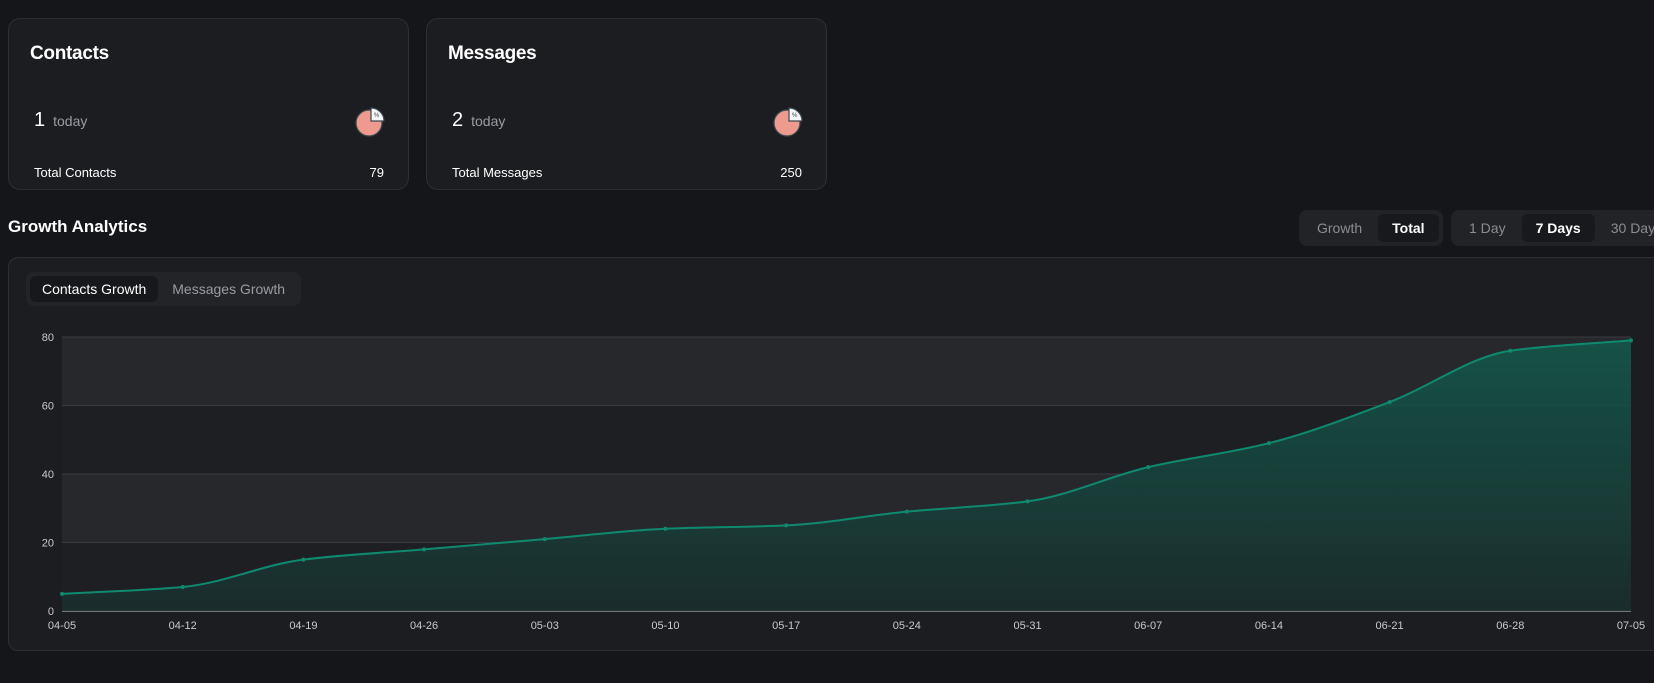 This screenshot has height=683, width=1654. I want to click on mode-growth-button: Growth, so click(1340, 228).